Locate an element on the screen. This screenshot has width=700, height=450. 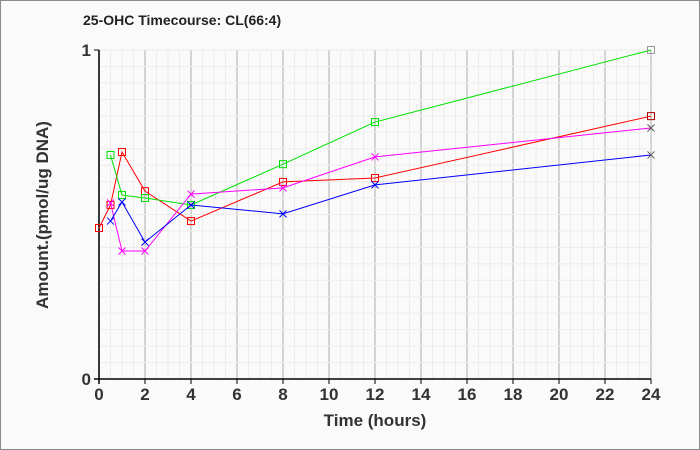
x-tick-label: 24 is located at coordinates (651, 394).